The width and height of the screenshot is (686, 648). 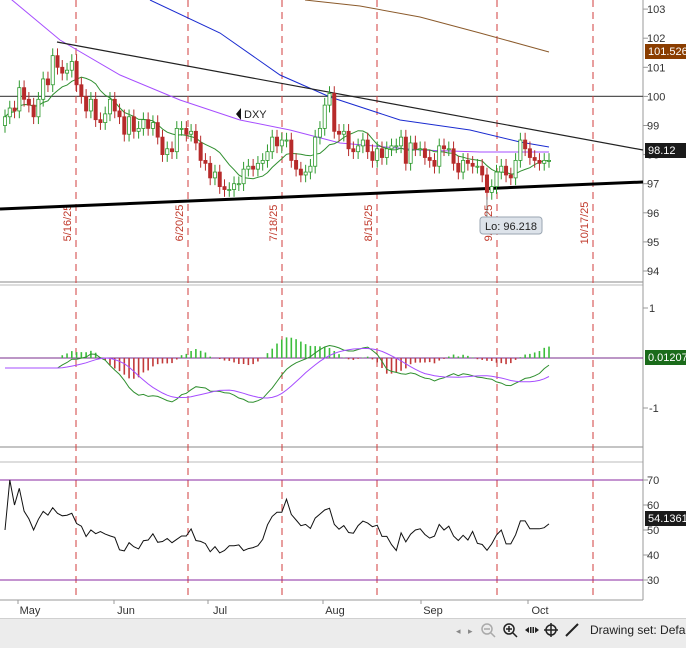 What do you see at coordinates (427, 26) in the screenshot?
I see `brown-moving-average` at bounding box center [427, 26].